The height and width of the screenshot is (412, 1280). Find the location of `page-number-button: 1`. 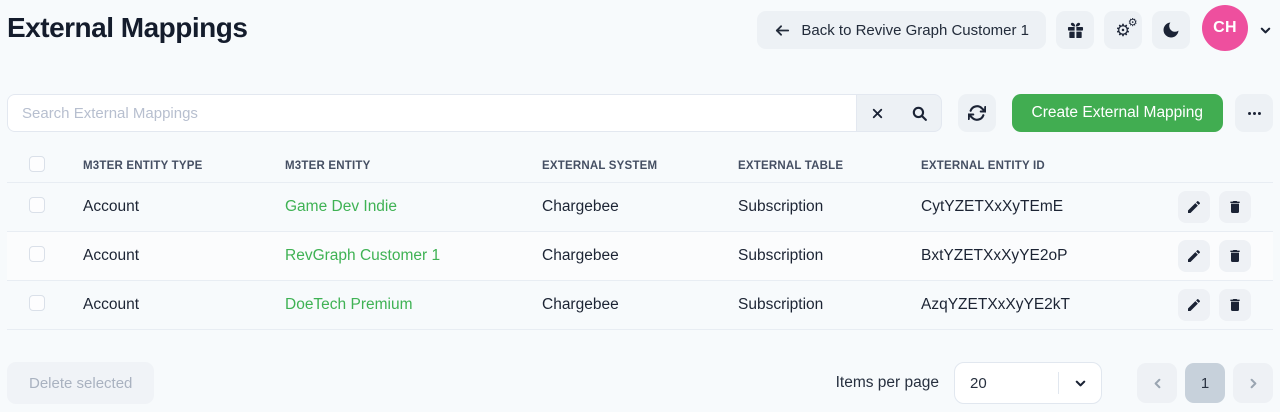

page-number-button: 1 is located at coordinates (1205, 383).